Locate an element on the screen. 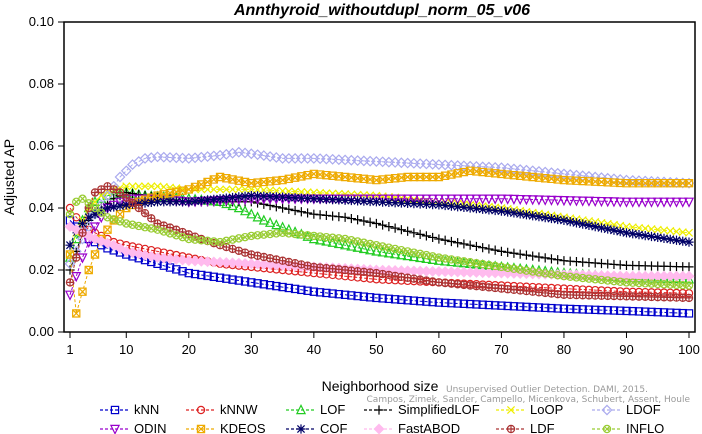 This screenshot has height=434, width=702. legend-label: LoOP is located at coordinates (546, 409).